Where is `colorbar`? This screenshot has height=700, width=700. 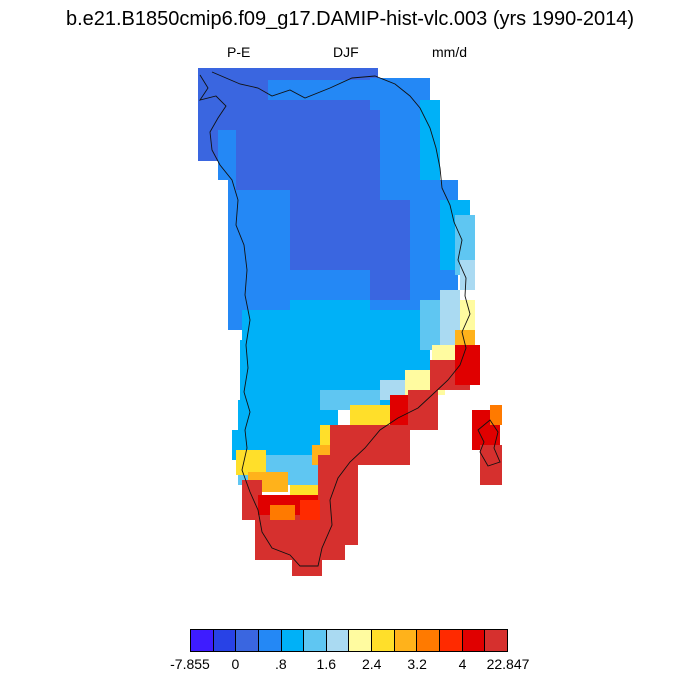
colorbar is located at coordinates (349, 640).